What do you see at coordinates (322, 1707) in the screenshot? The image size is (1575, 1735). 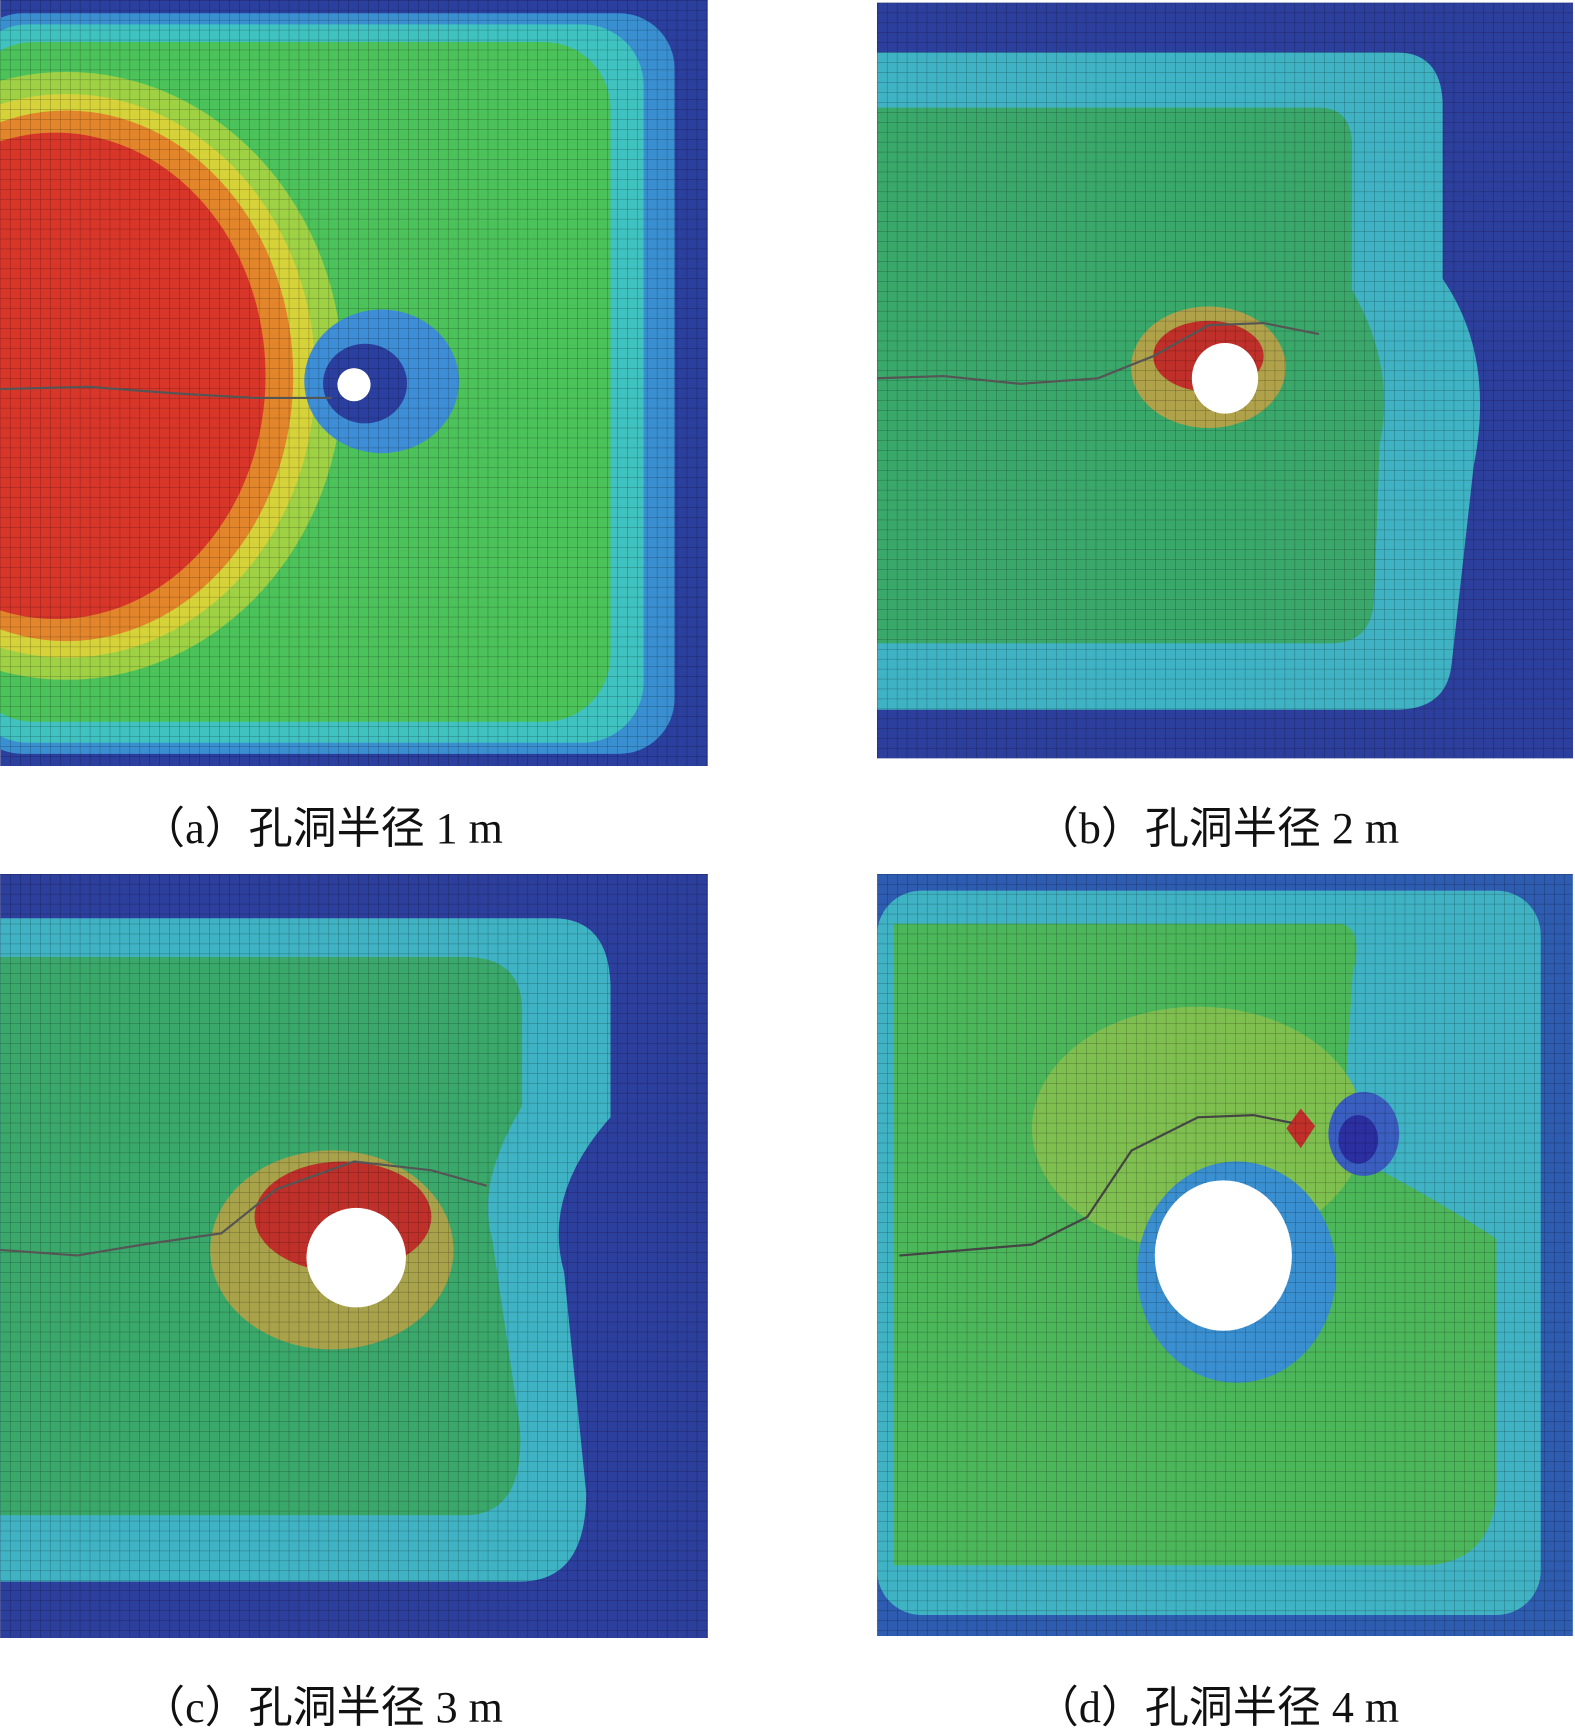 I see `caption: （c）孔洞半径 3 m` at bounding box center [322, 1707].